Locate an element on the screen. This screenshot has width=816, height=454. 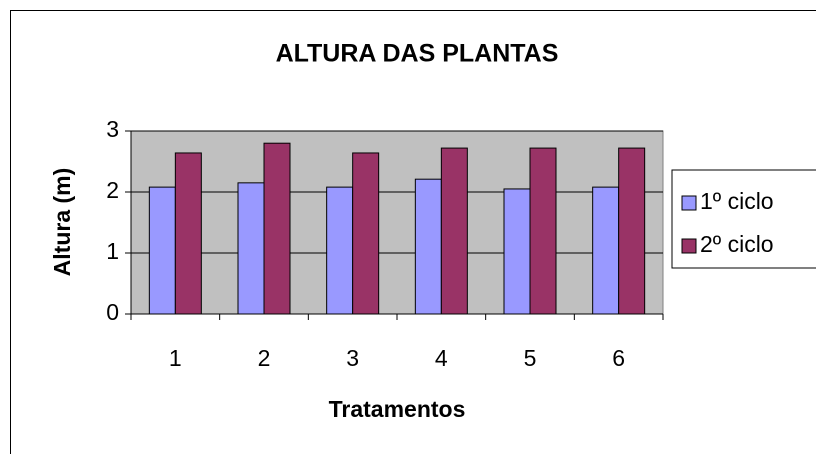
x-tick-label: 3 is located at coordinates (352, 358).